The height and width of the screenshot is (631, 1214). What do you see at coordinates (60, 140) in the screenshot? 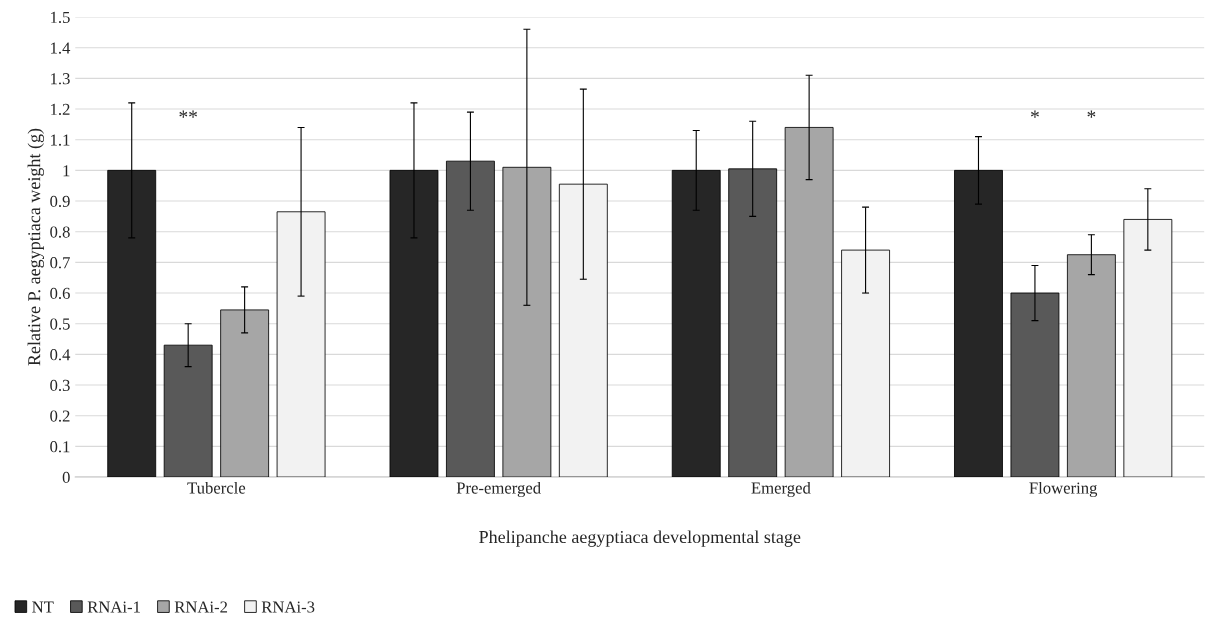
I see `y-tick-label: 1.1` at bounding box center [60, 140].